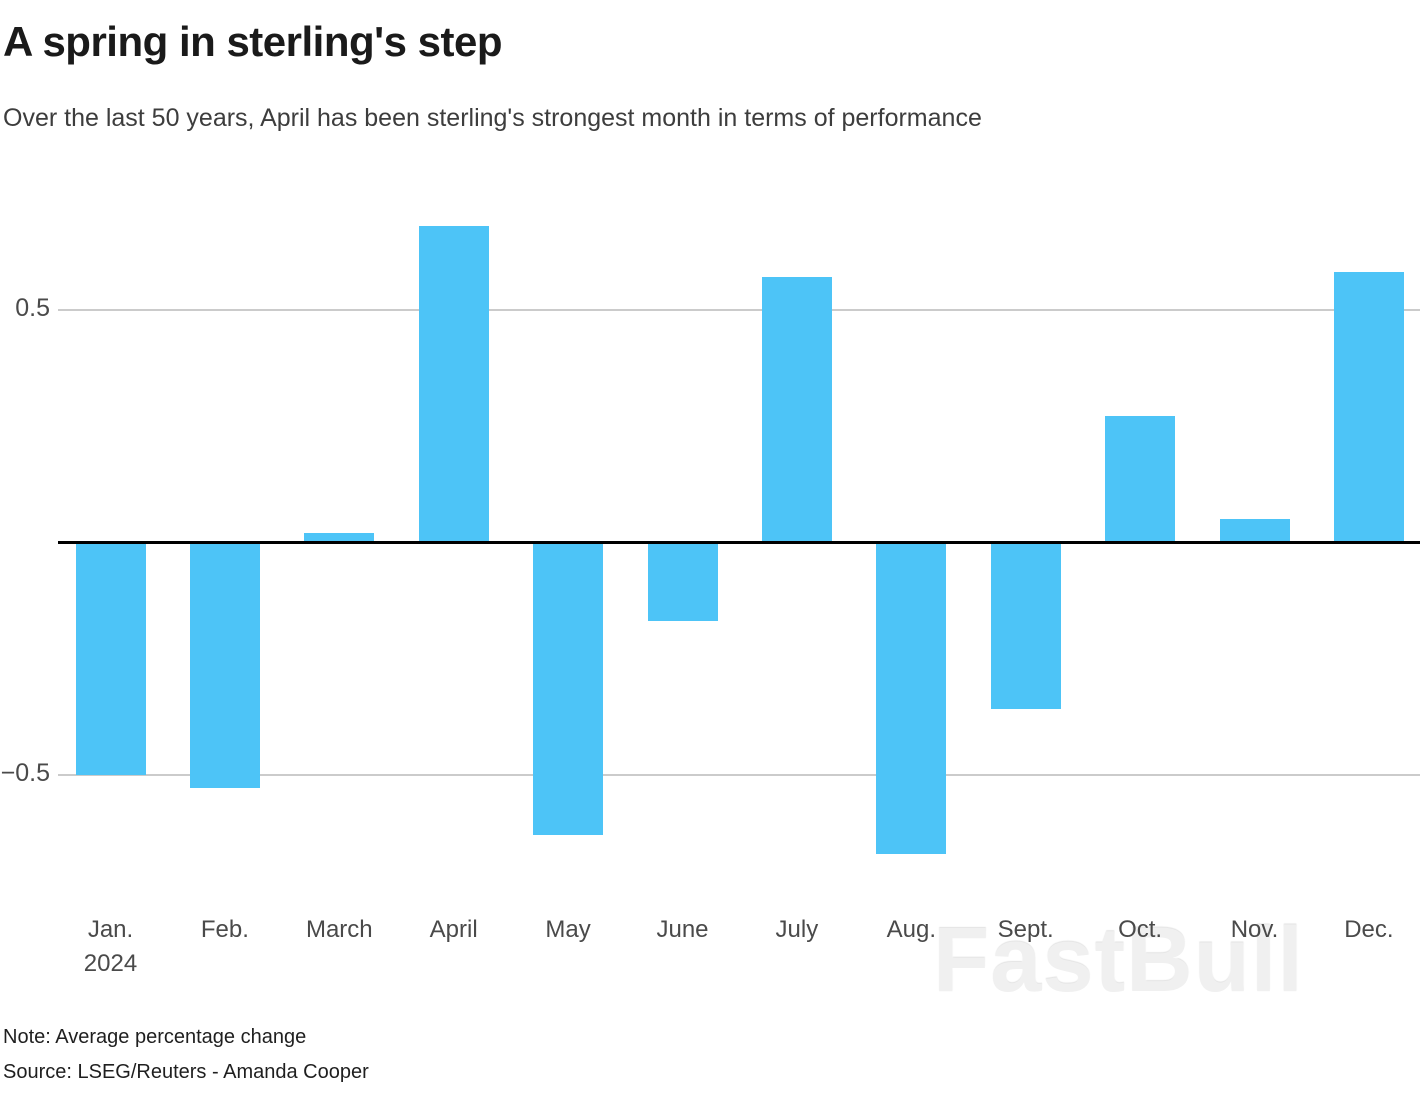 This screenshot has width=1420, height=1094. What do you see at coordinates (1369, 929) in the screenshot?
I see `x-tick-label-dec: Dec.` at bounding box center [1369, 929].